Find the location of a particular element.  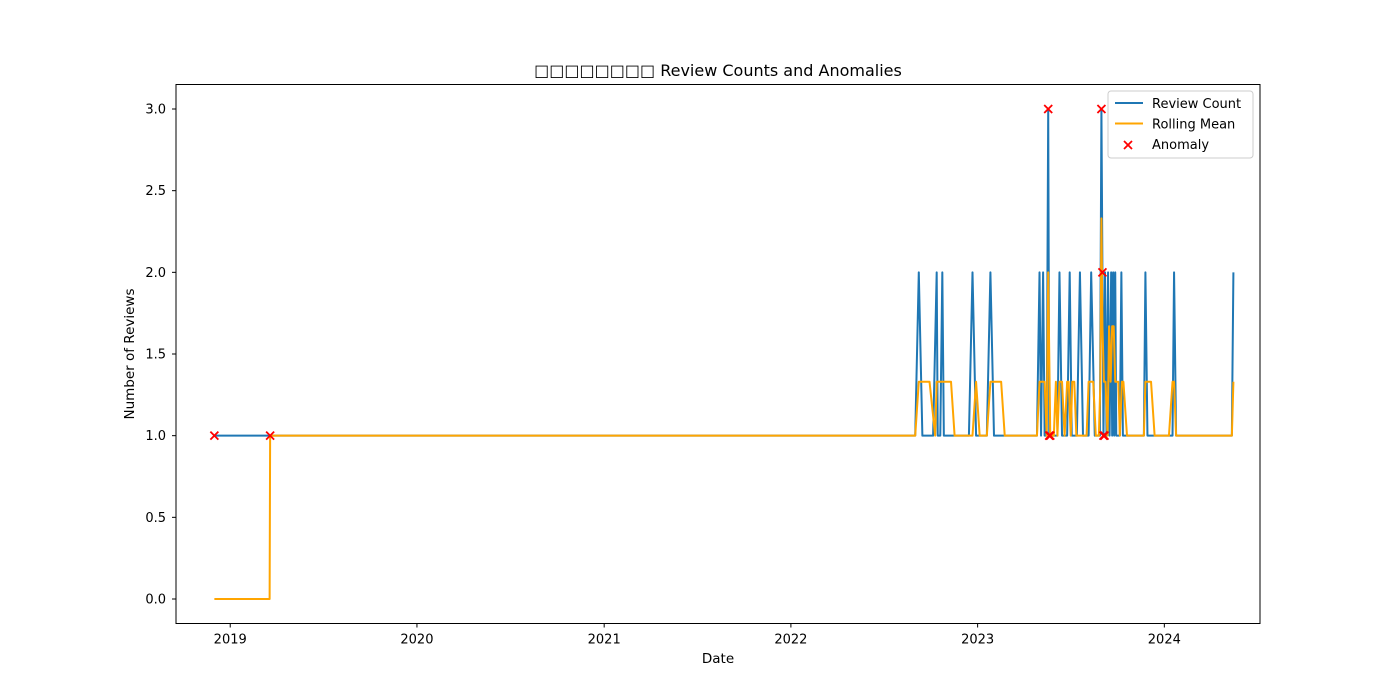

x-tick-label: 2022 is located at coordinates (790, 640).